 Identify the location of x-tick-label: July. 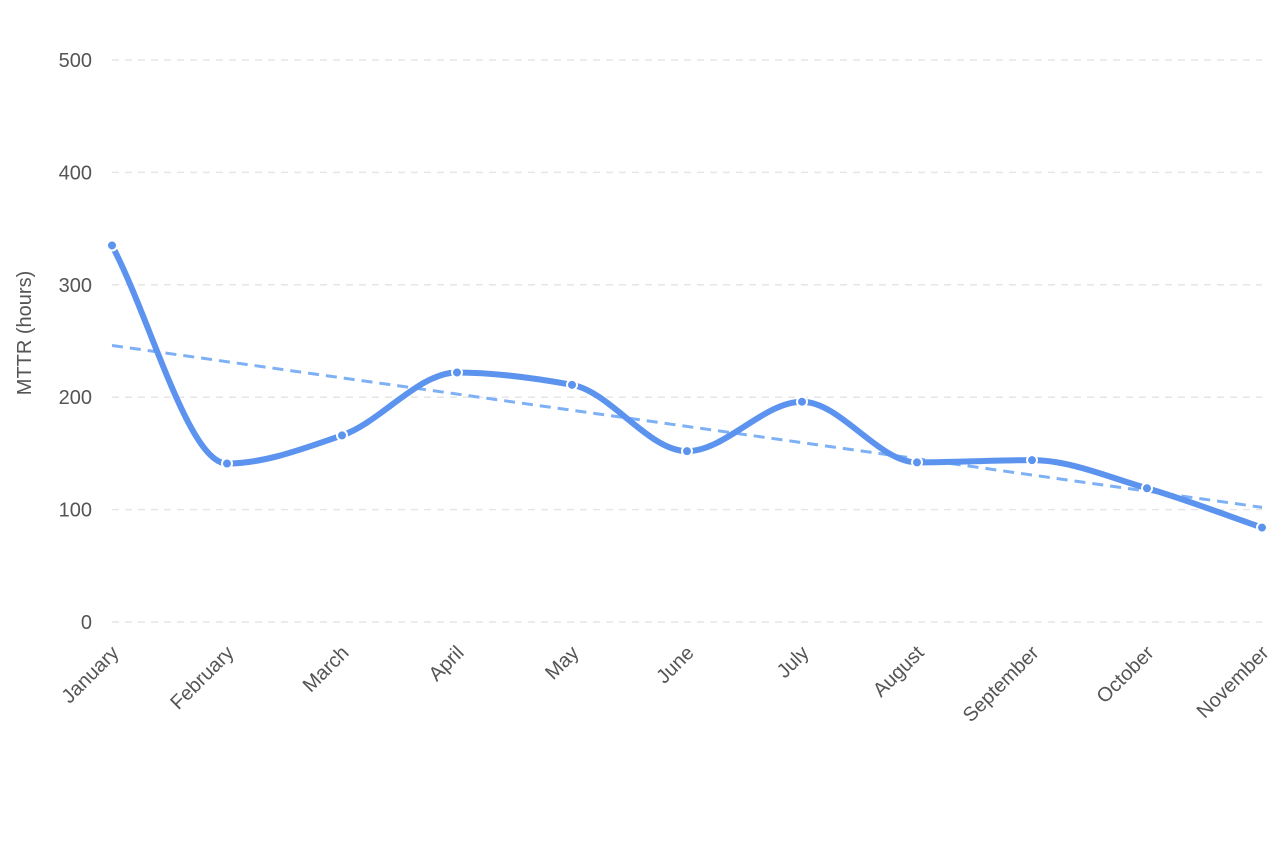
(793, 662).